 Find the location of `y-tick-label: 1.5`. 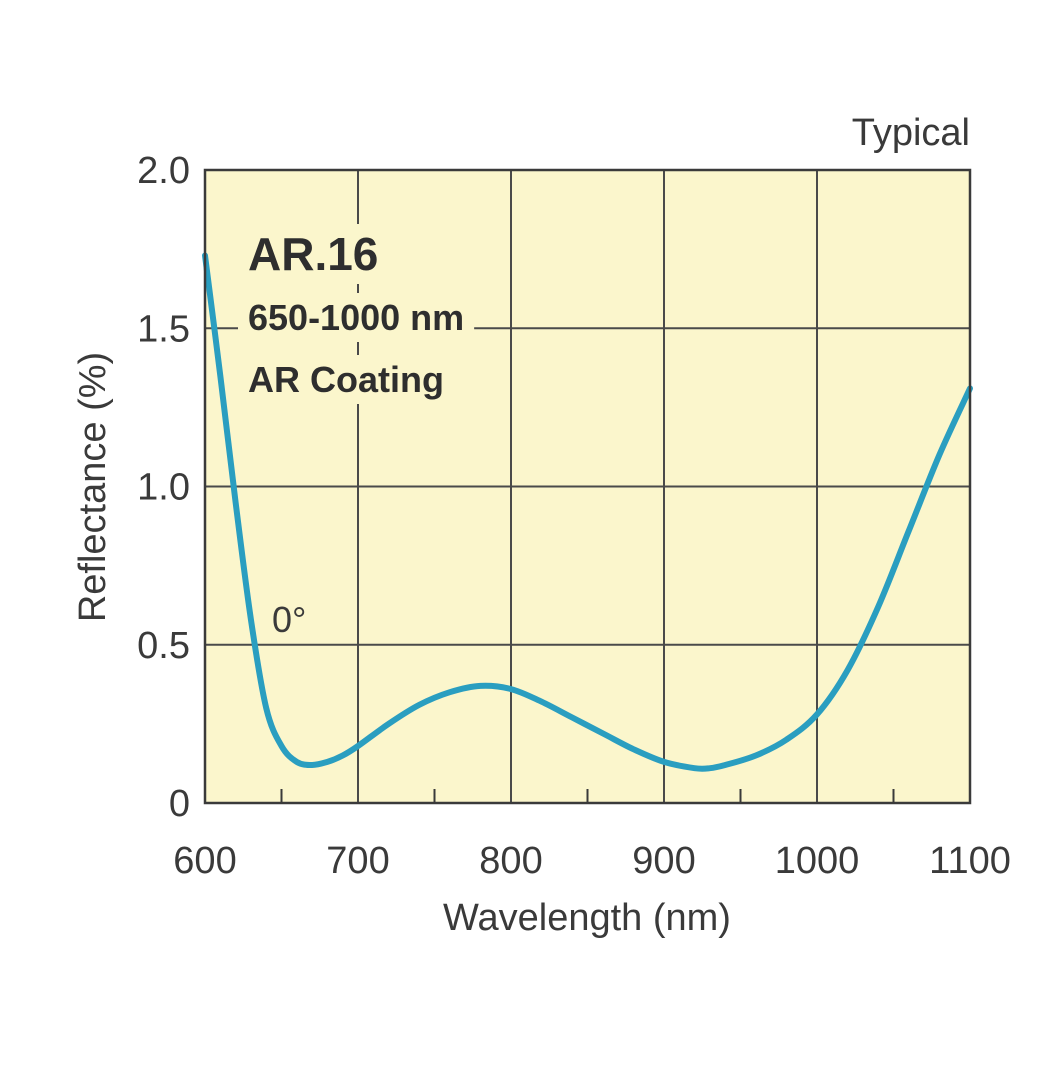

y-tick-label: 1.5 is located at coordinates (163, 329).